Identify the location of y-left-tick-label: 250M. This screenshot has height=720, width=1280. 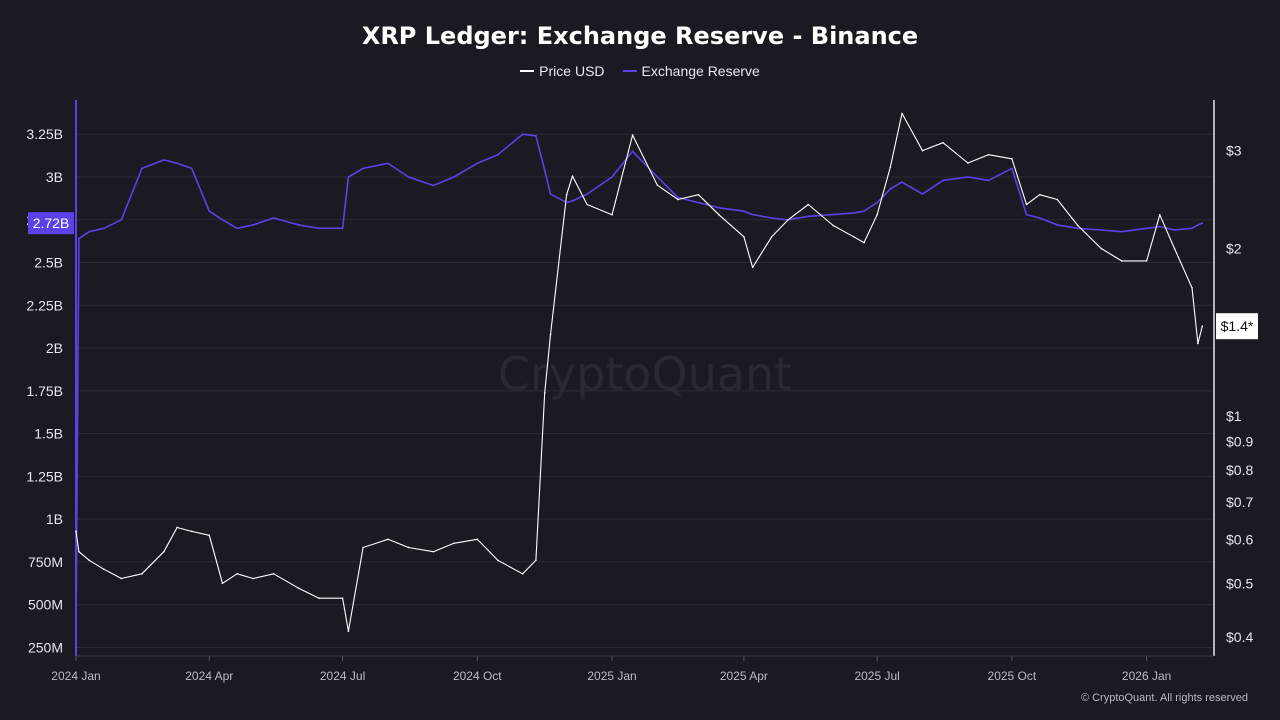
(45, 647).